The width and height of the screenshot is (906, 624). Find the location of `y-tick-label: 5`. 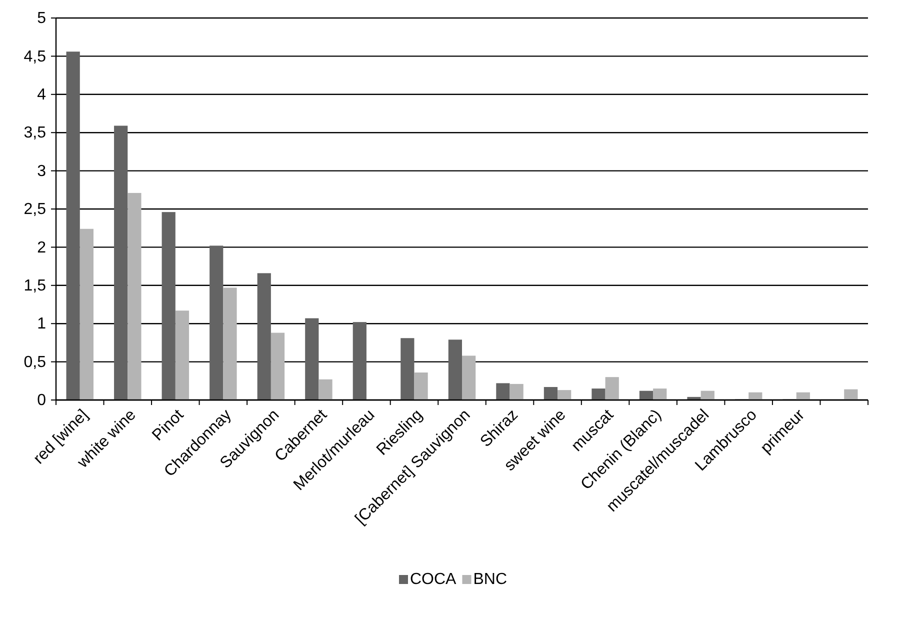

y-tick-label: 5 is located at coordinates (41, 19).